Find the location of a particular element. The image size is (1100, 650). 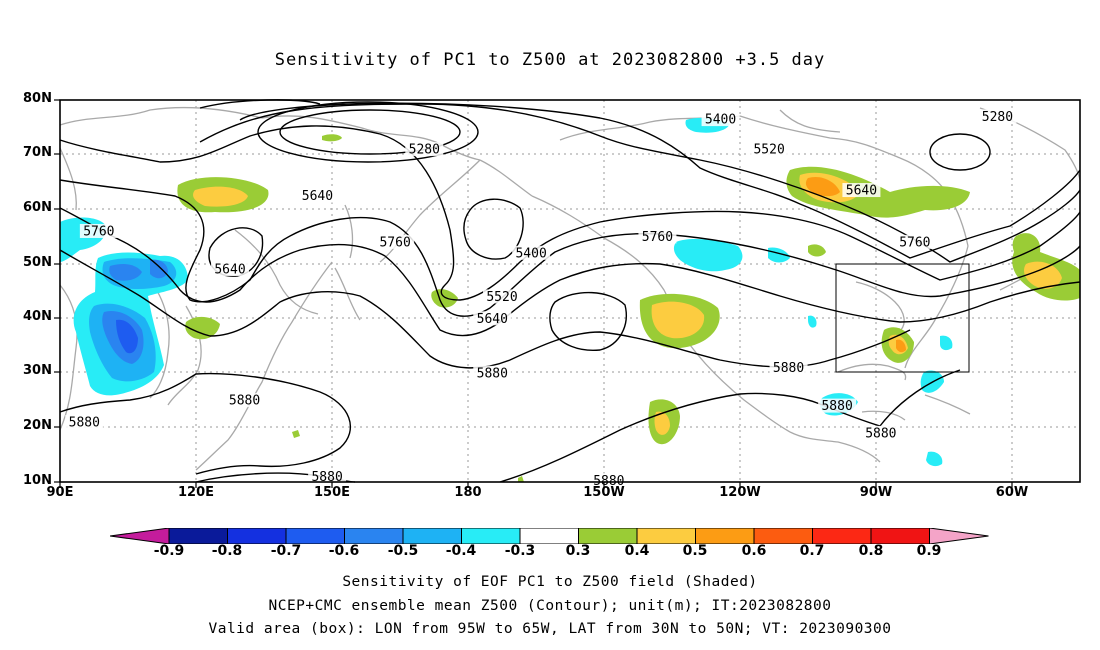

colorbar-label: 0.3 is located at coordinates (578, 551).